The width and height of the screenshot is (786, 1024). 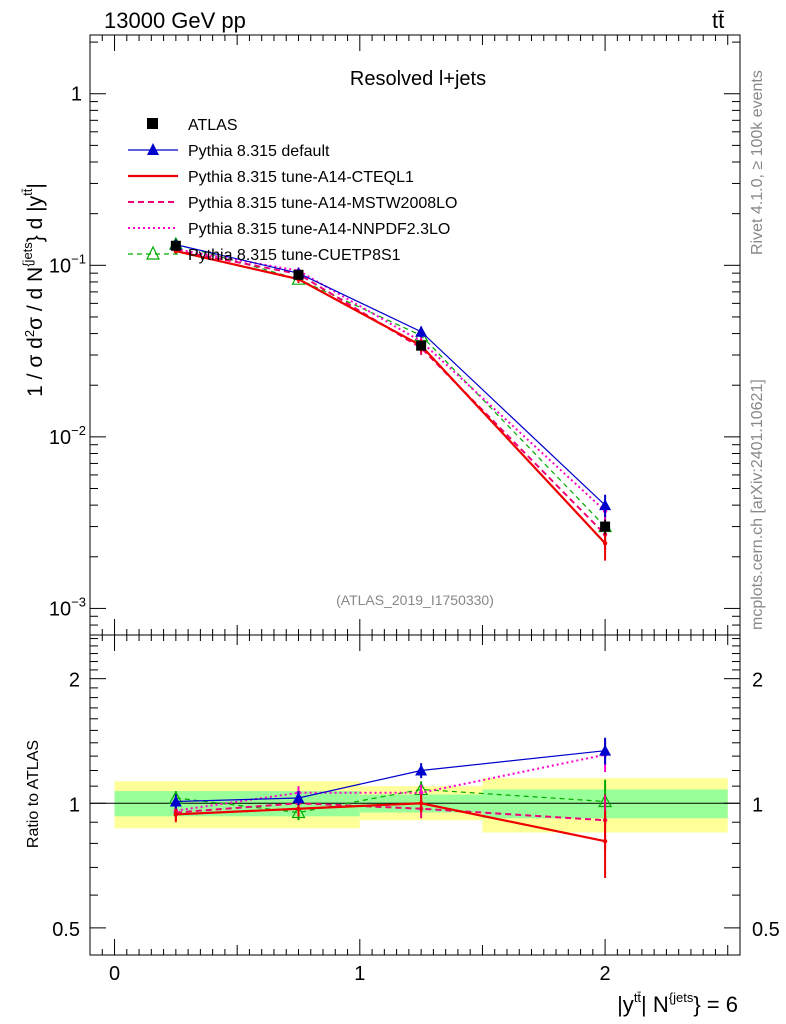 I want to click on legend-label: ATLAS, so click(x=213, y=125).